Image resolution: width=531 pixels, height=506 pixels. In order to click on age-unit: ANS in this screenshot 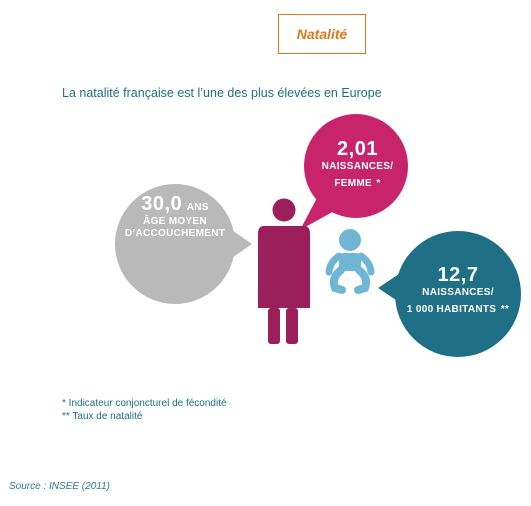, I will do `click(197, 207)`.